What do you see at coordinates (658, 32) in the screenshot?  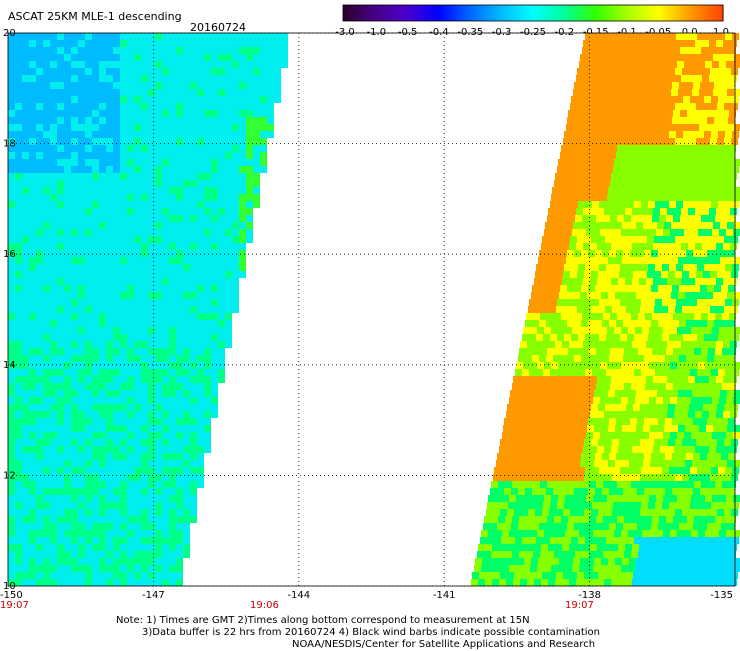 I see `colorbar-label: -0.05` at bounding box center [658, 32].